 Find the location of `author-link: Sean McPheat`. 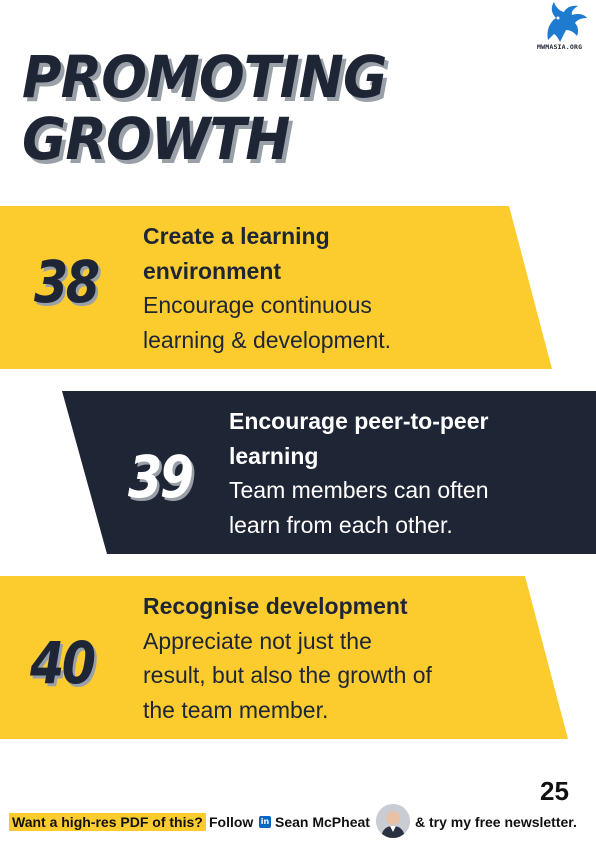

author-link: Sean McPheat is located at coordinates (322, 822).